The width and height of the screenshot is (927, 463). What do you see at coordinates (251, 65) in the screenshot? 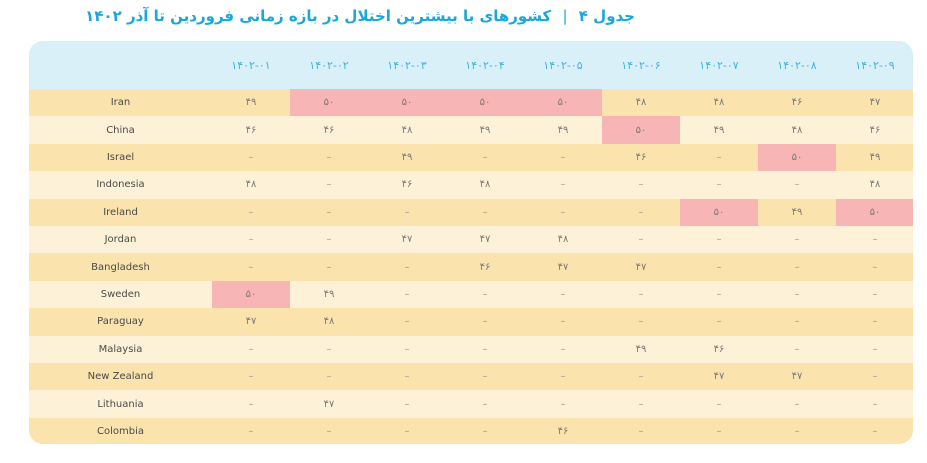
I see `column-header: ۱۴۰۲-۰۱` at bounding box center [251, 65].